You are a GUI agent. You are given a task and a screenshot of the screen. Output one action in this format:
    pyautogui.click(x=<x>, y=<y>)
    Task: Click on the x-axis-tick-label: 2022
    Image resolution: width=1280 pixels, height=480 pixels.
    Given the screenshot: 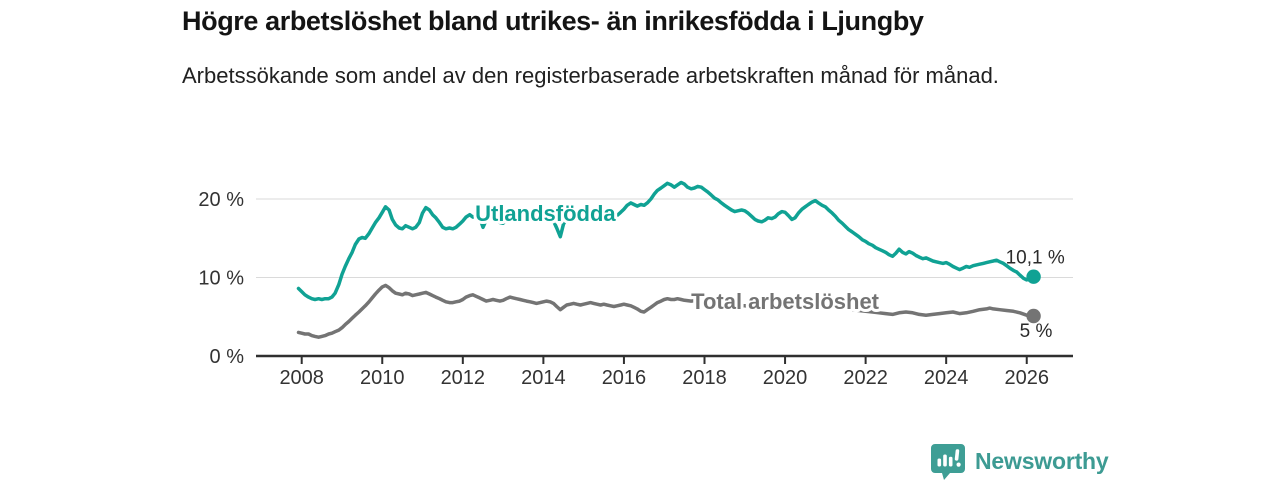 What is the action you would take?
    pyautogui.click(x=865, y=378)
    